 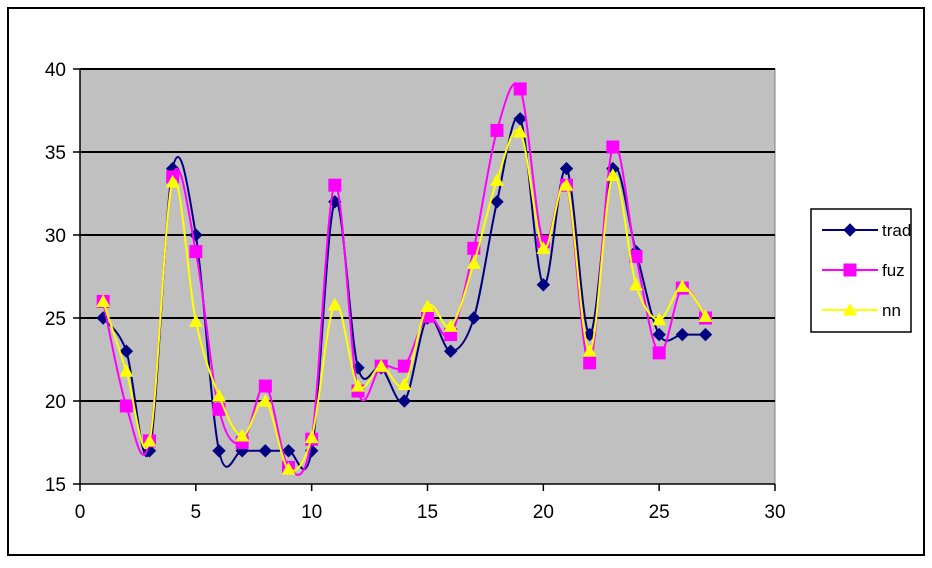 I want to click on legend-marker-nn, so click(x=850, y=309).